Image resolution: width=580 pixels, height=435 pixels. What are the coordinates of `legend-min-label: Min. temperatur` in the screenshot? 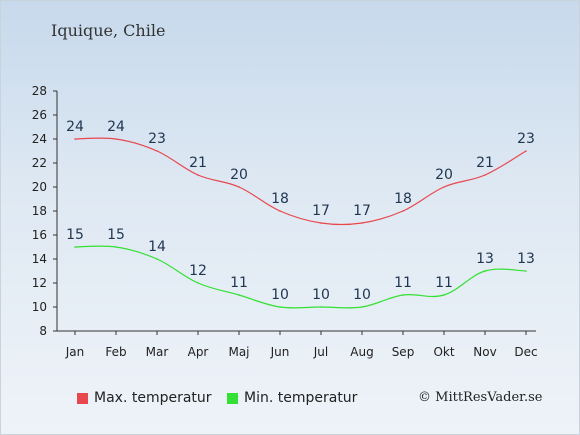 It's located at (301, 398).